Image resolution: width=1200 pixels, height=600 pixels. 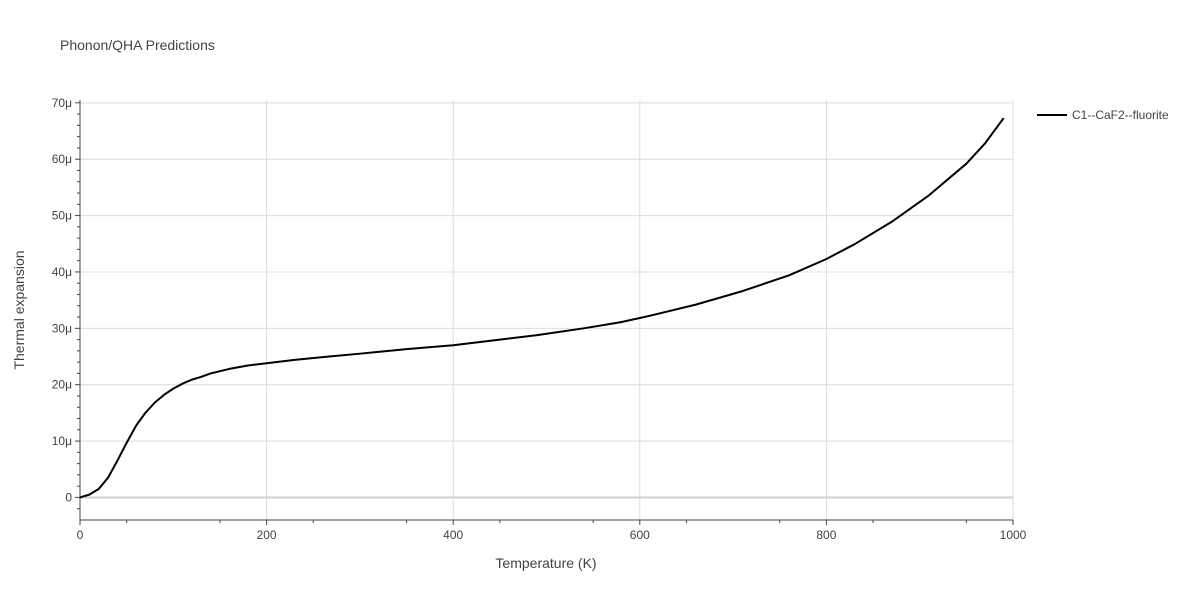 I want to click on x-tick-label: 600, so click(x=640, y=535).